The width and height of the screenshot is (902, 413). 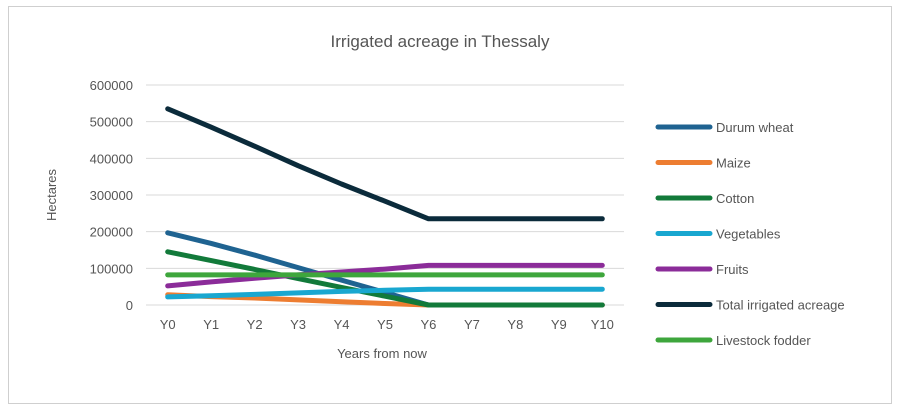 I want to click on y-tick-label: 300000, so click(x=111, y=195).